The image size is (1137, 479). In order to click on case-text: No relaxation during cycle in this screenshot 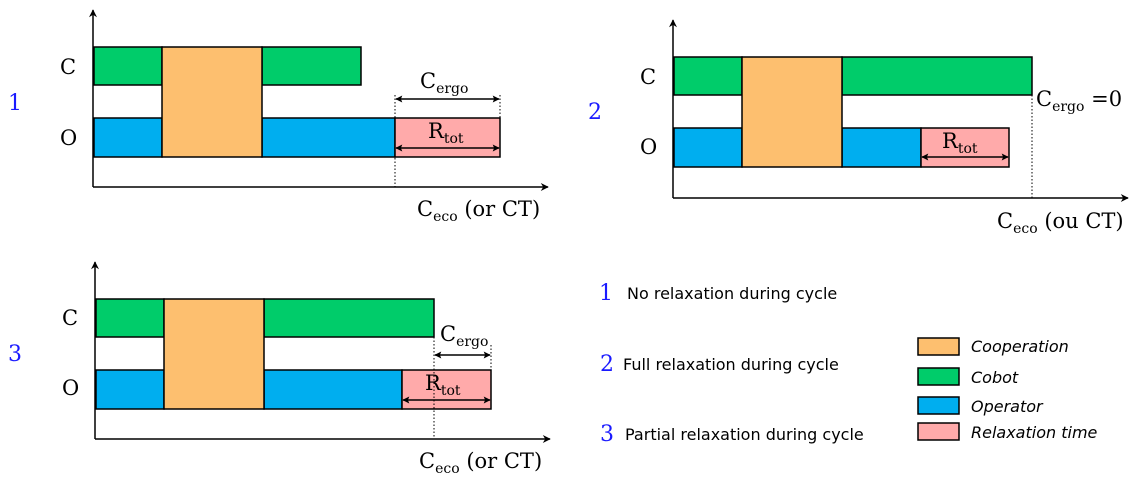, I will do `click(732, 293)`.